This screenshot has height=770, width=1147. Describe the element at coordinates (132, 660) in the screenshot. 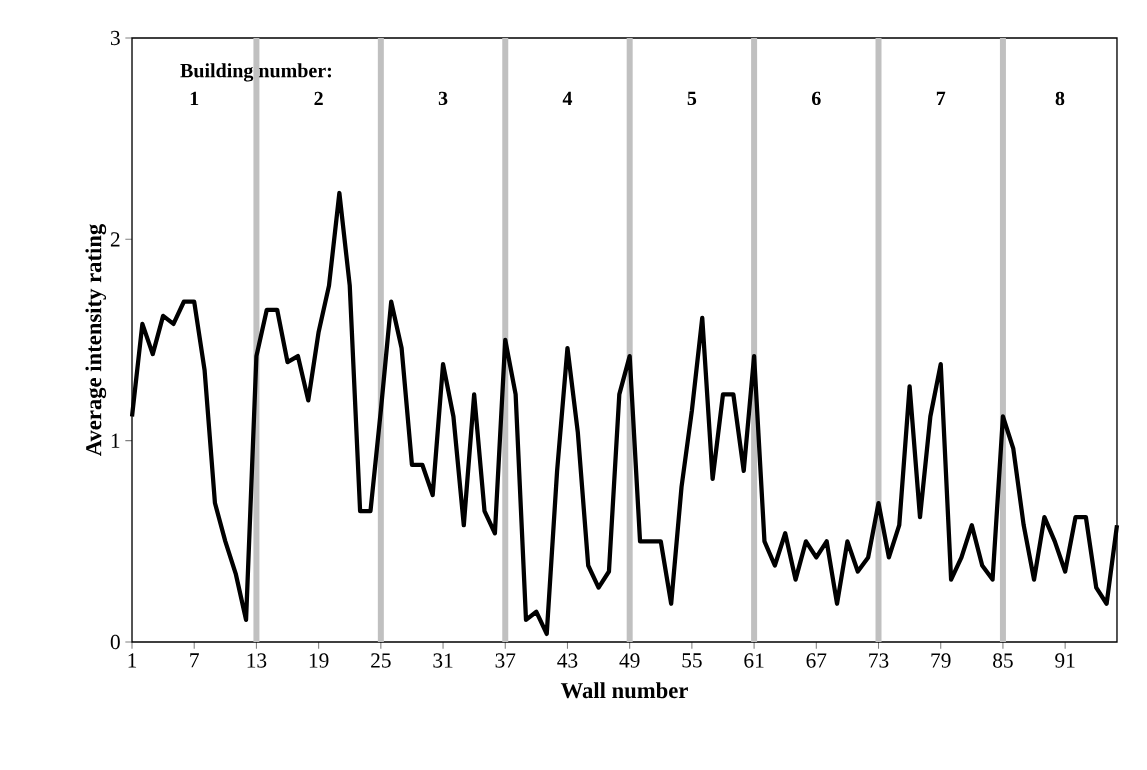

I see `x-tick-label: 1` at that location.